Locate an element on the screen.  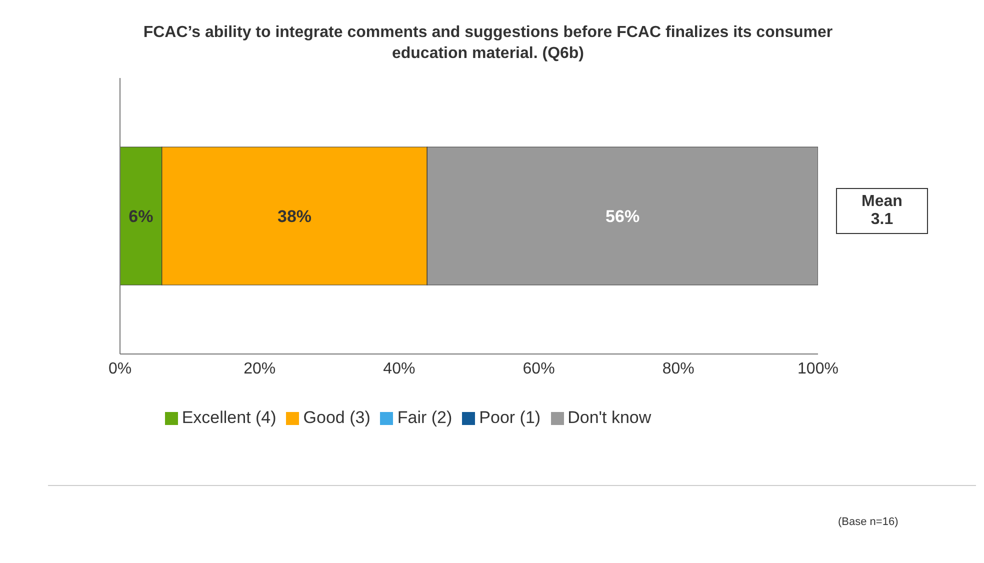
data-label: 6% is located at coordinates (141, 216).